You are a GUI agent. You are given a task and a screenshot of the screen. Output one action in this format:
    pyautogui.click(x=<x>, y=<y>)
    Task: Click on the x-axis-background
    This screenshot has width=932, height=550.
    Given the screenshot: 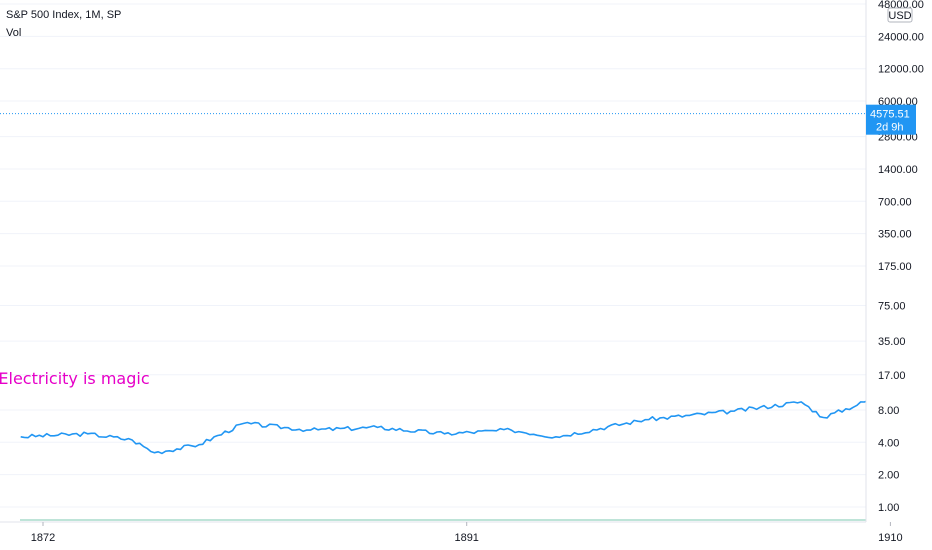 What is the action you would take?
    pyautogui.click(x=466, y=536)
    